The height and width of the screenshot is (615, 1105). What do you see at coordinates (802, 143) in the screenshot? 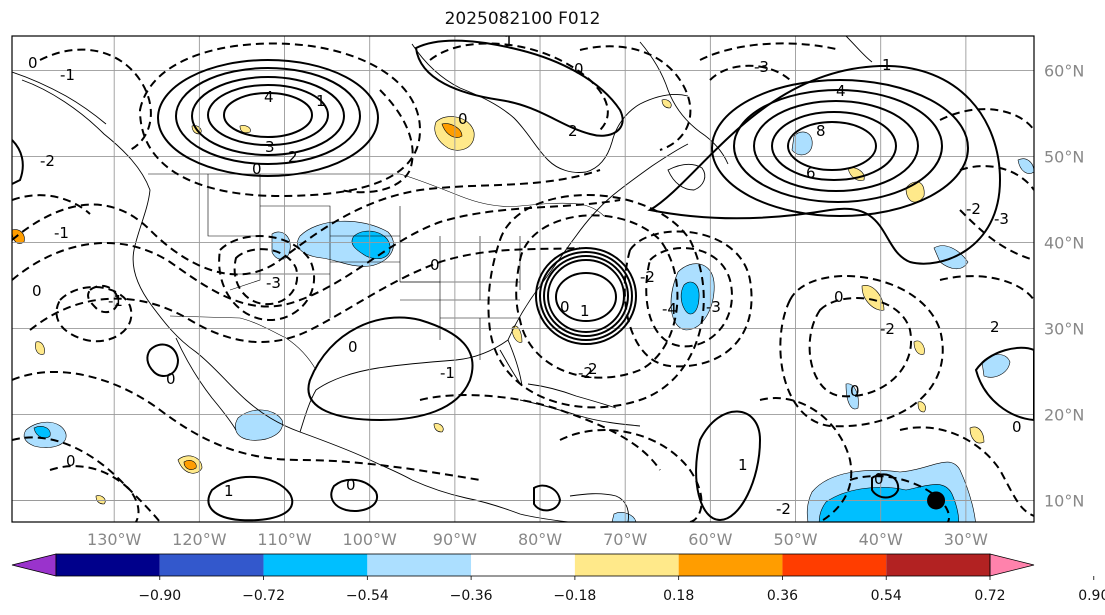
I see `shade-light-blue-north-atl` at bounding box center [802, 143].